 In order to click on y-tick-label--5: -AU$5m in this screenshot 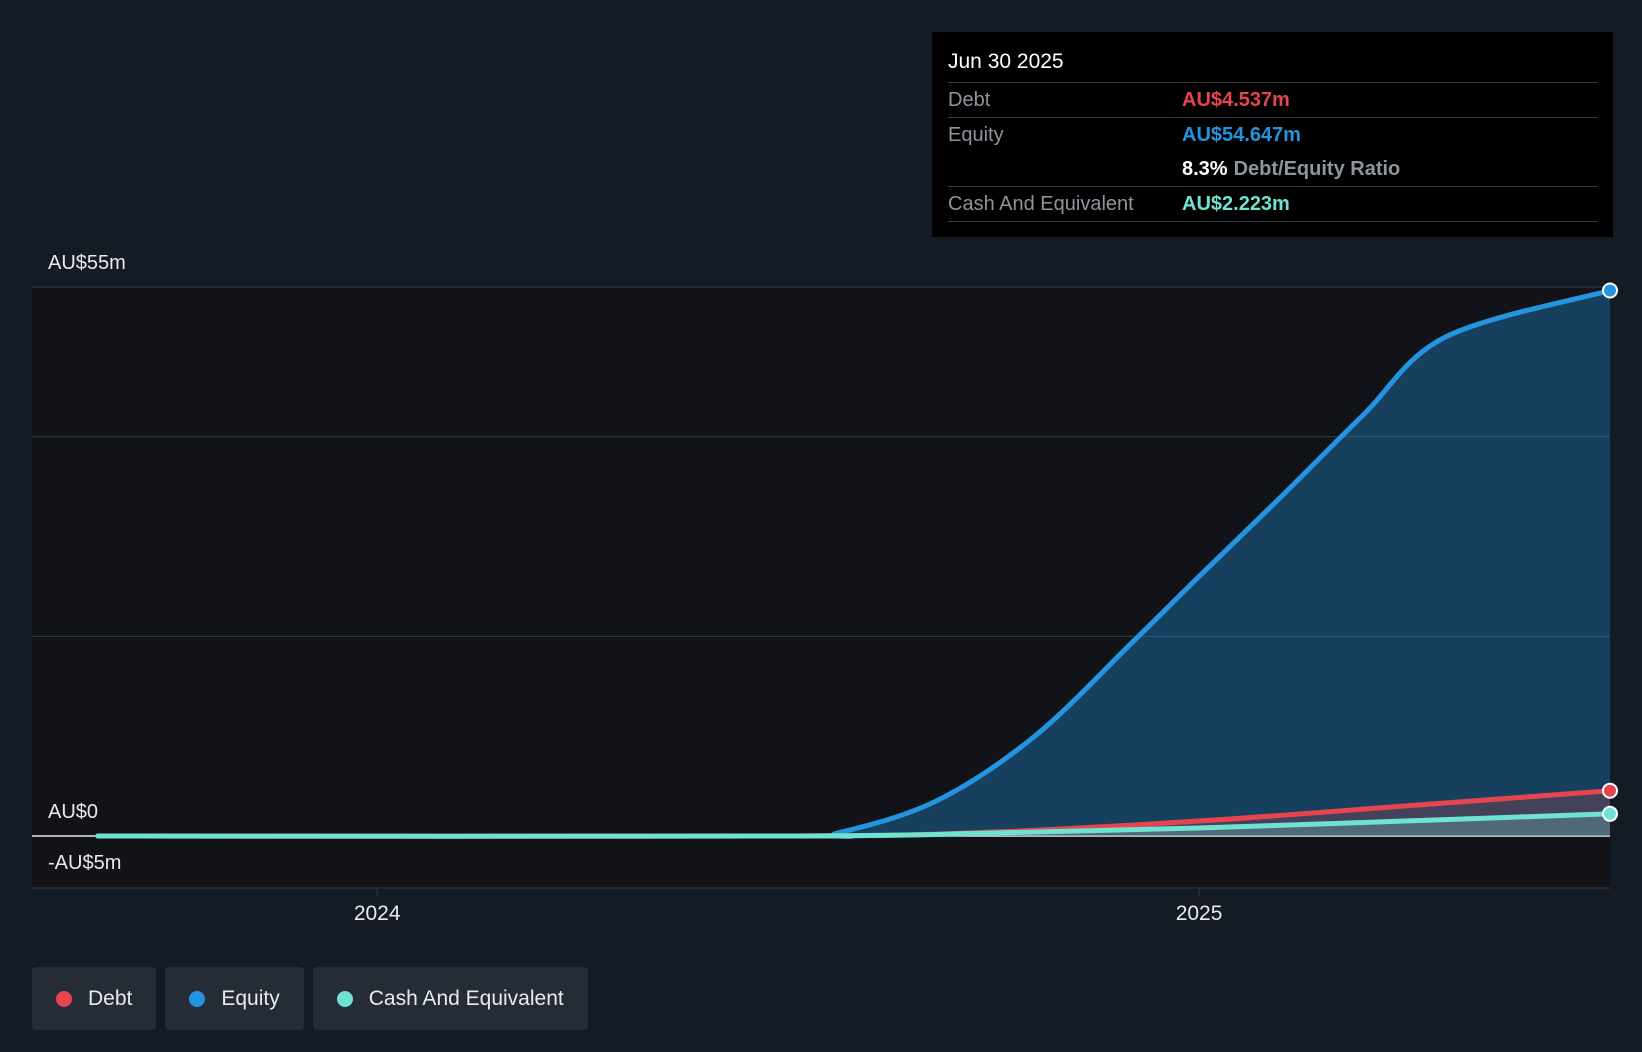, I will do `click(84, 863)`.